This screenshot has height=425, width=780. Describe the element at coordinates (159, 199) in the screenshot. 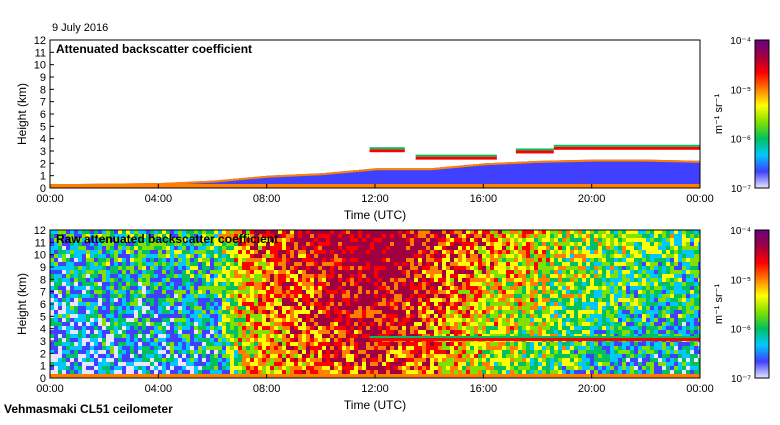

I see `x-tick-label: 04:00` at that location.